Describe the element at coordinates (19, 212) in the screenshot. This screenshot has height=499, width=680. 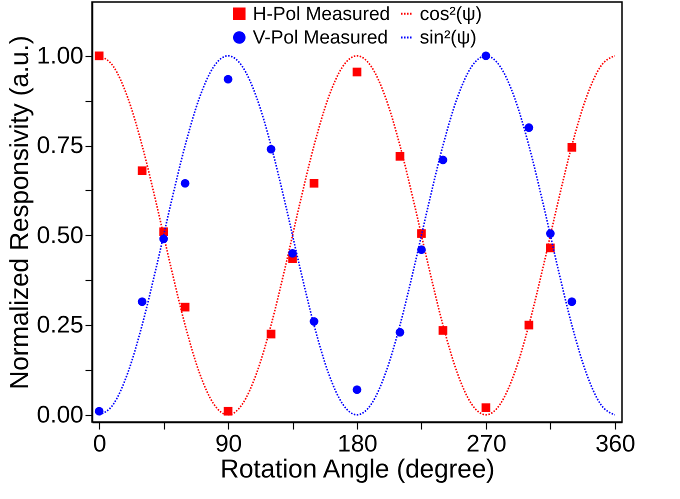
I see `y-axis-title: Normalized Responsivity (a.u.)` at that location.